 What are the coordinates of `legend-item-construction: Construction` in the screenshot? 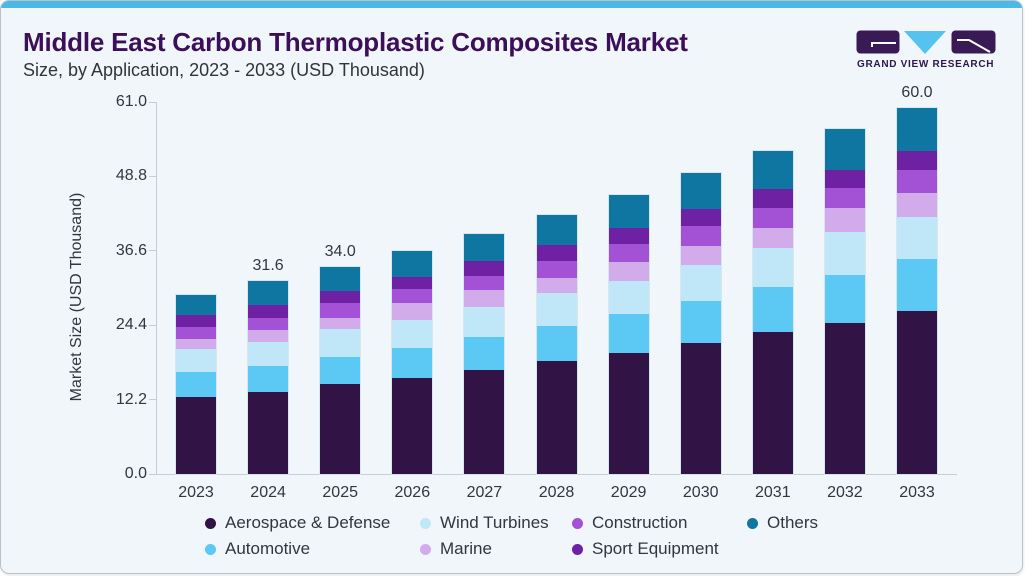 It's located at (629, 523).